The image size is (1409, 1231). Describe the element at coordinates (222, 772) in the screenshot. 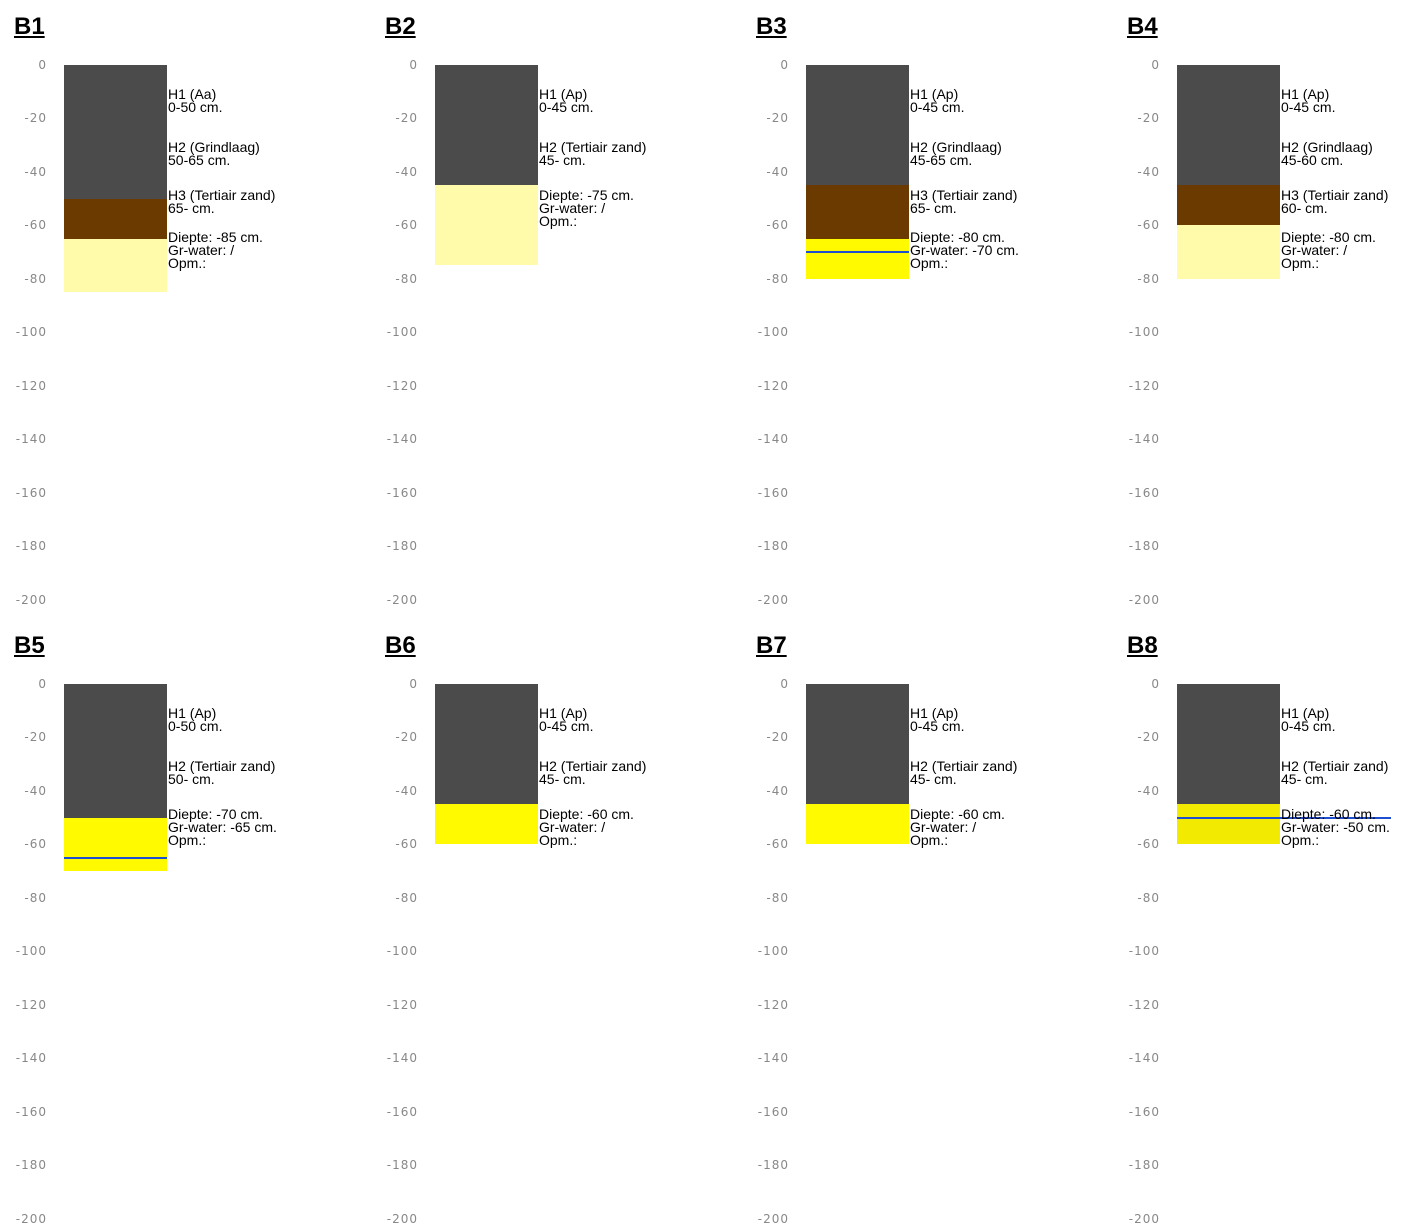

I see `layer-label: H2 (Tertiair zand) 50- cm.` at that location.